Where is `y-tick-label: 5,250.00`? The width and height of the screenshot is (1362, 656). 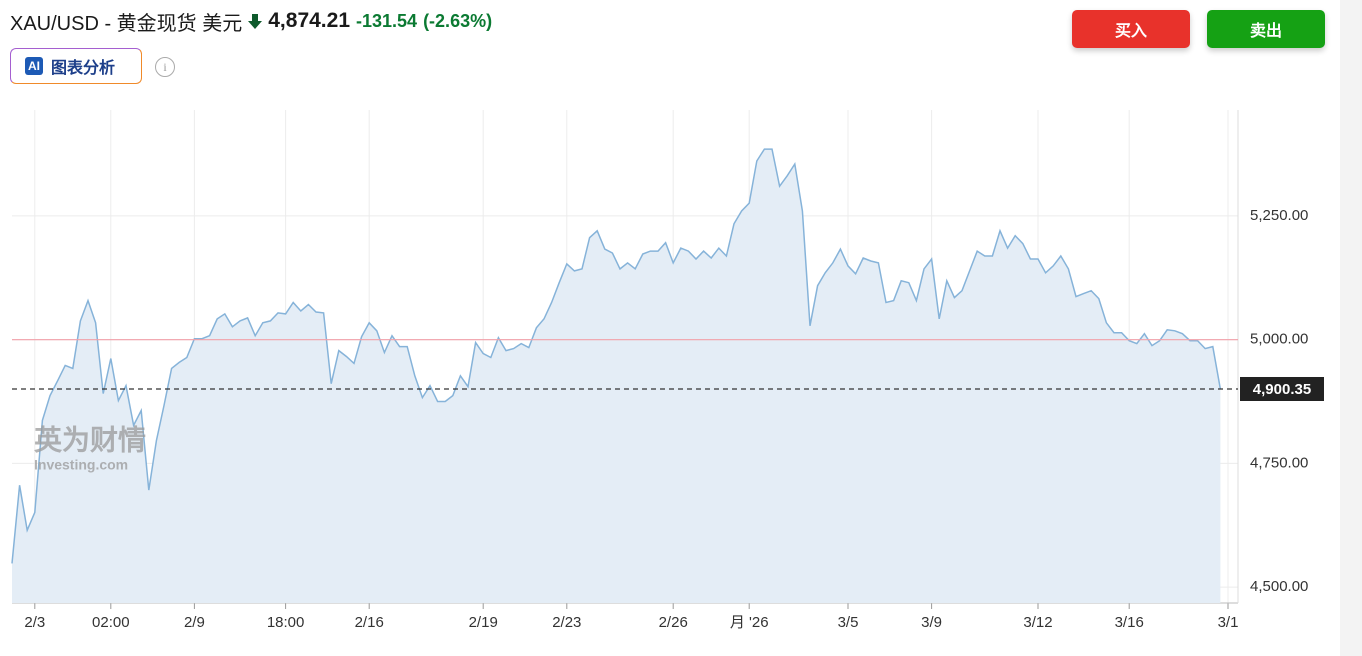 y-tick-label: 5,250.00 is located at coordinates (1279, 215).